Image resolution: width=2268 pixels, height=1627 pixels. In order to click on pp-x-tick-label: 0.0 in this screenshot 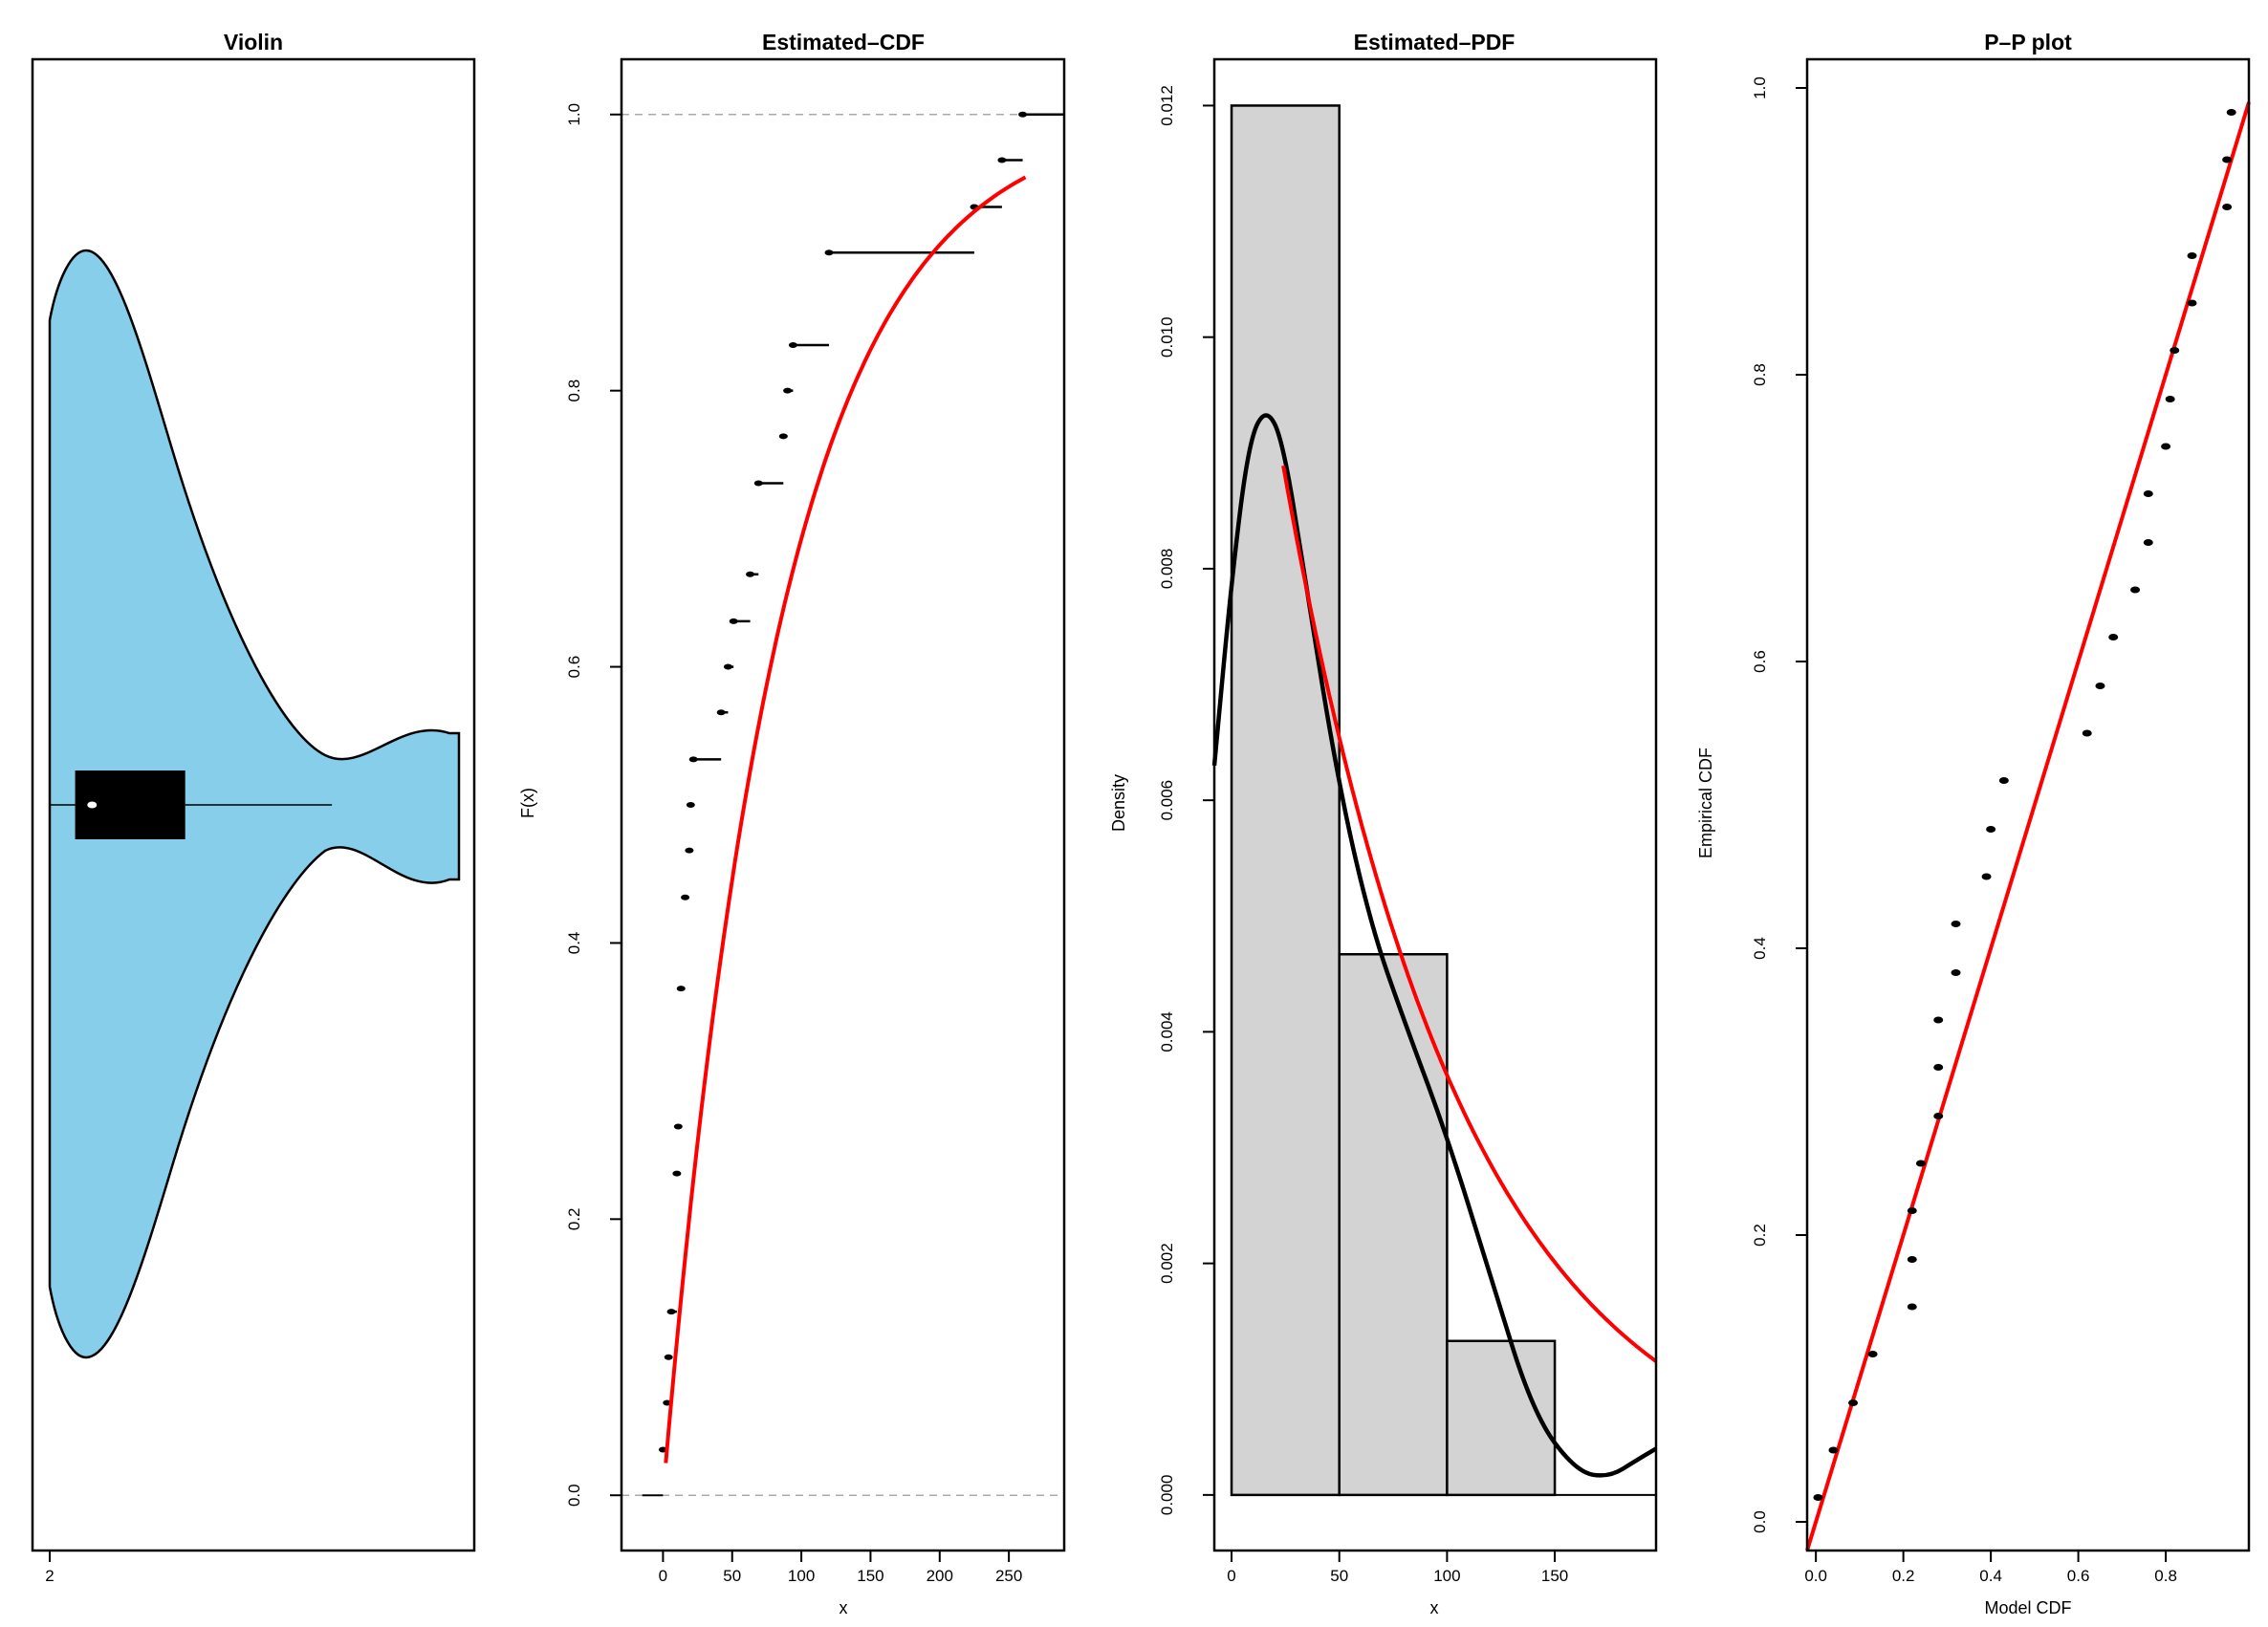, I will do `click(1816, 1576)`.